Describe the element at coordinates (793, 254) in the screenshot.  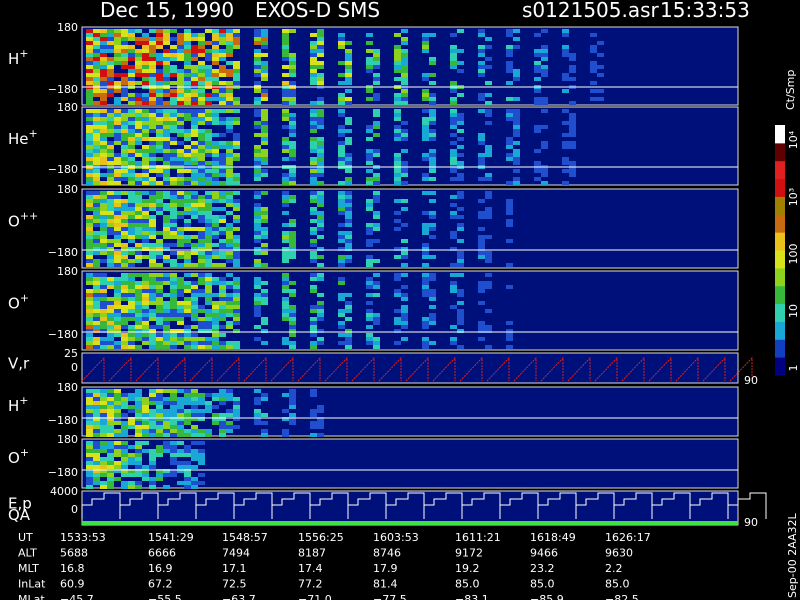
I see `colorbar-label: 100` at that location.